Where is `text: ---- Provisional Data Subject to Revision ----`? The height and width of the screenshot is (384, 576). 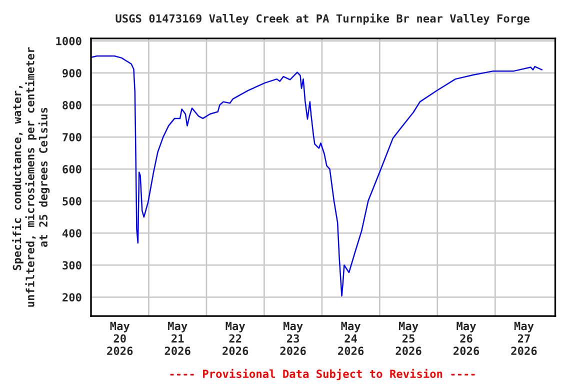
text: ---- Provisional Data Subject to Revision ---- is located at coordinates (322, 374).